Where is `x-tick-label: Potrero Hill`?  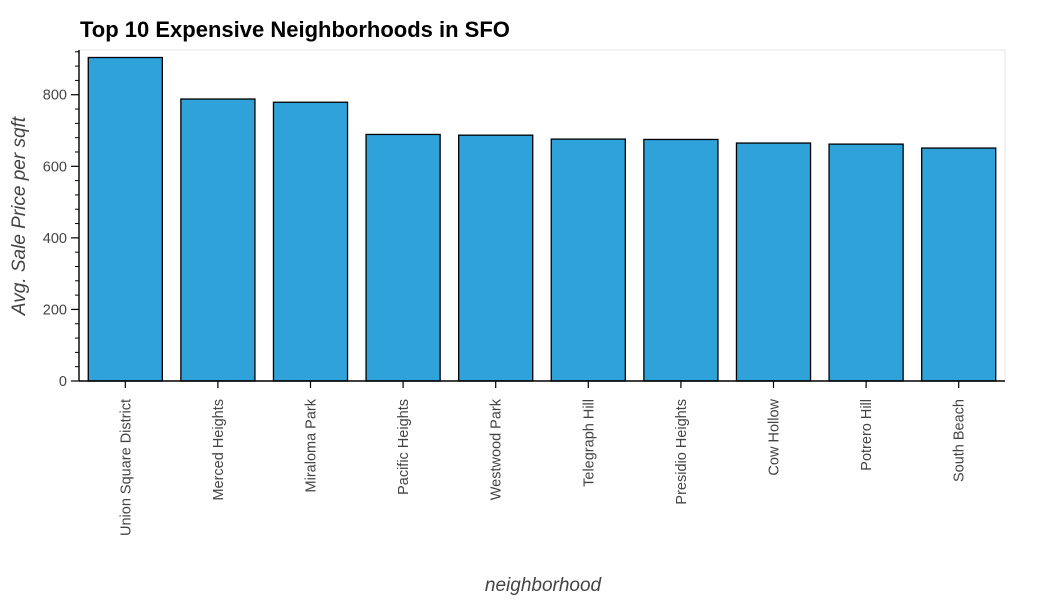 x-tick-label: Potrero Hill is located at coordinates (867, 435).